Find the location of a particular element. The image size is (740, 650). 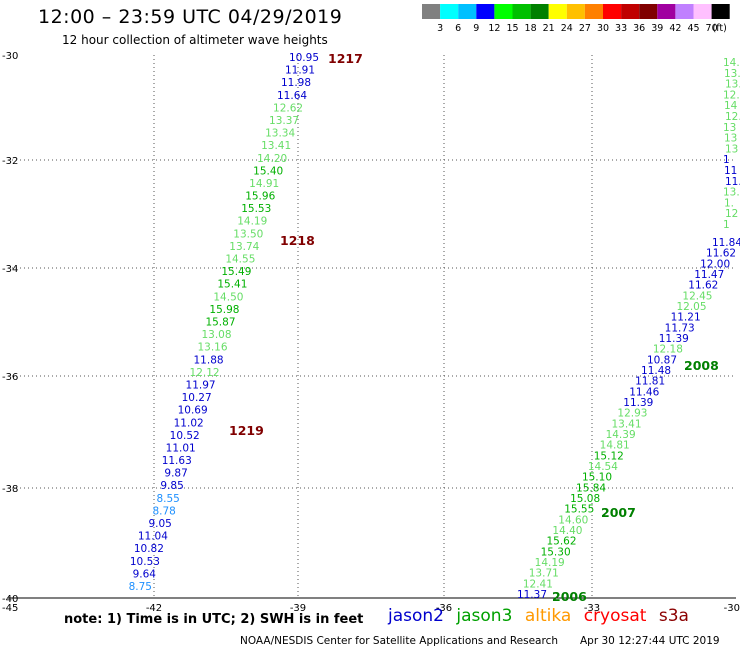

swh-value: 13. is located at coordinates (732, 74).